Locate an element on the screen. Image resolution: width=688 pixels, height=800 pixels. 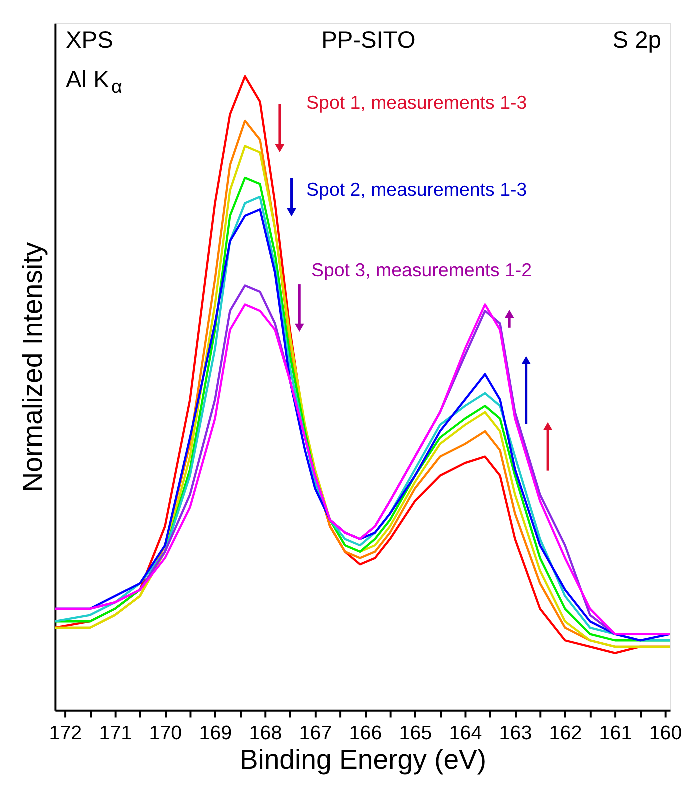
x-tick-label: 161 is located at coordinates (615, 733).